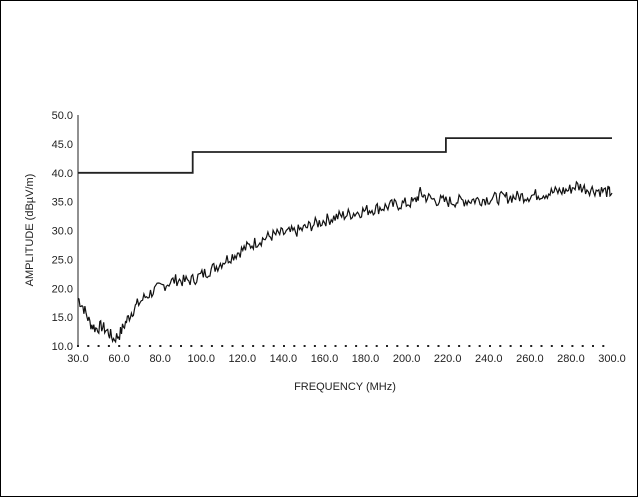 This screenshot has height=497, width=638. What do you see at coordinates (62, 116) in the screenshot?
I see `y-tick-label: 50.0` at bounding box center [62, 116].